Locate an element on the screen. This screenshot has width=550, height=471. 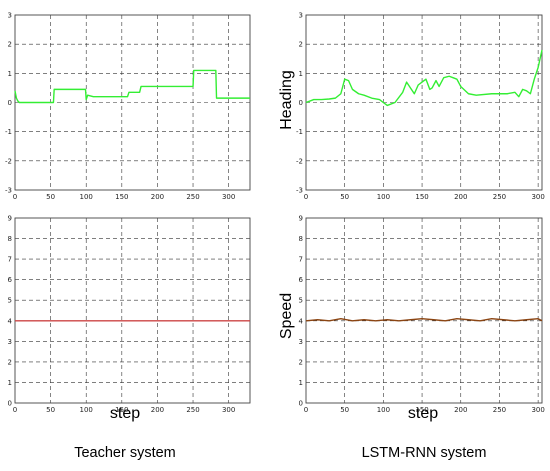
teacher-system-caption: Teacher system is located at coordinates (125, 453).